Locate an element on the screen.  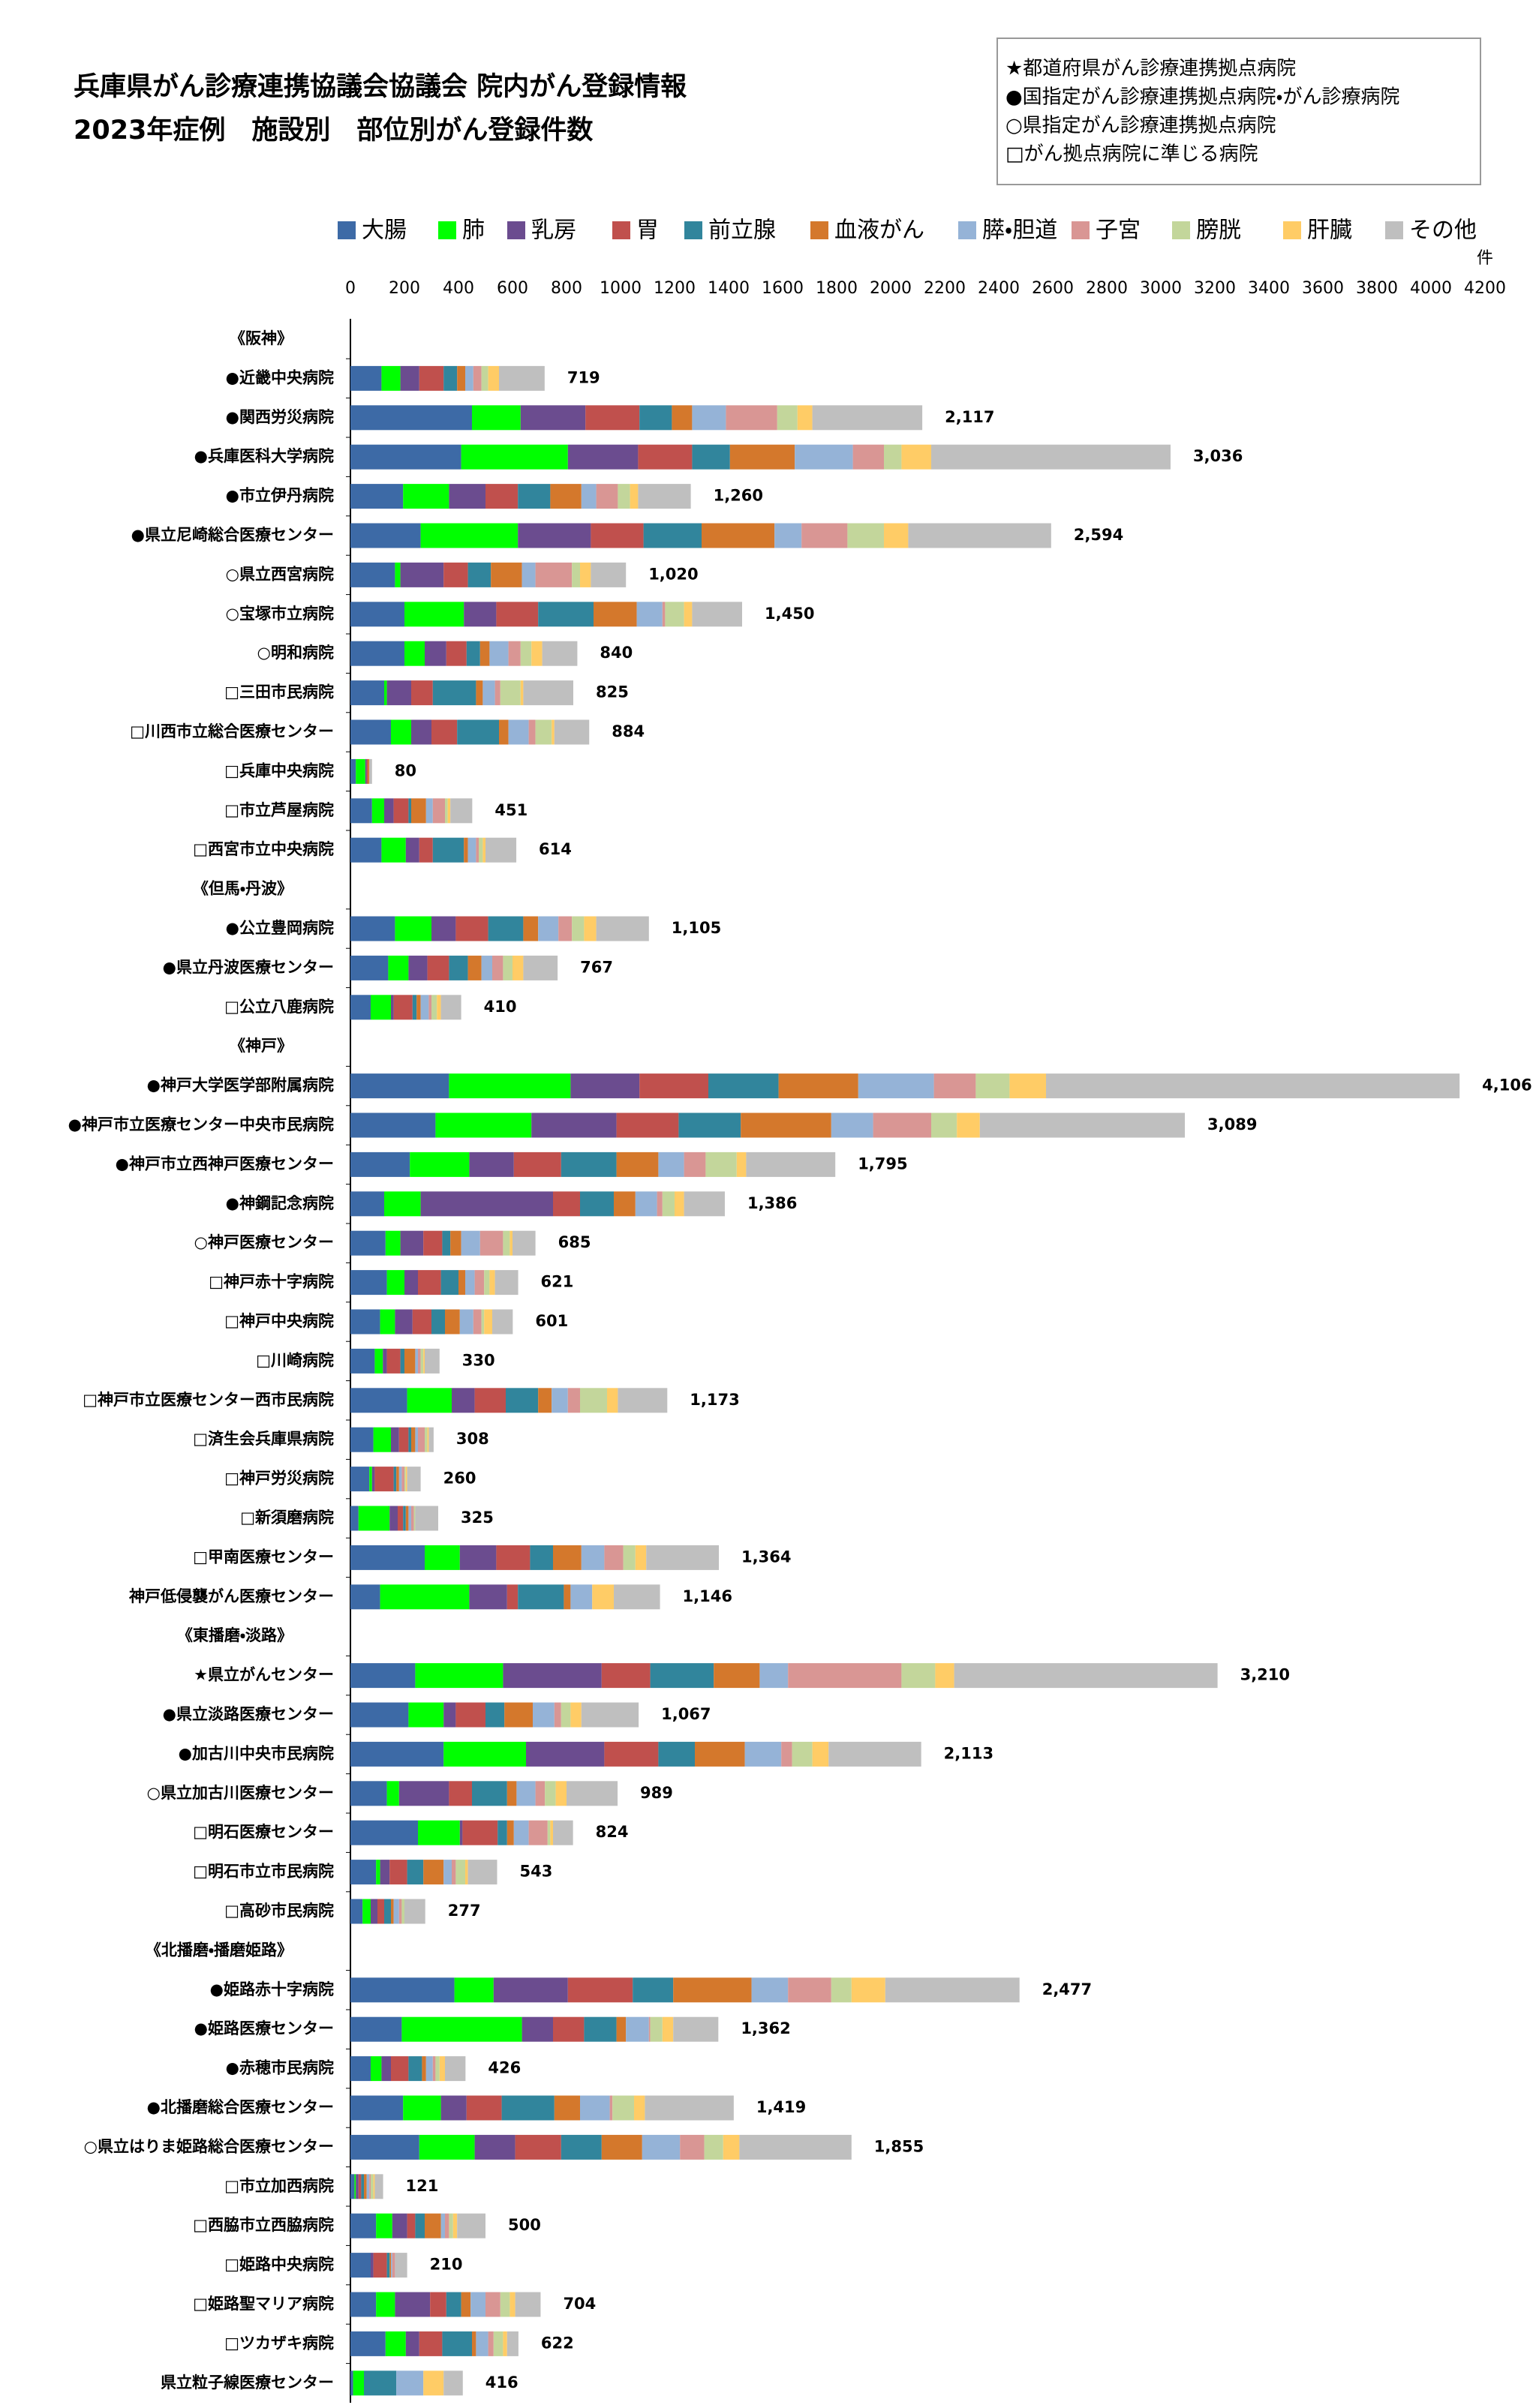
legend-label: 肝臓 is located at coordinates (1329, 231).